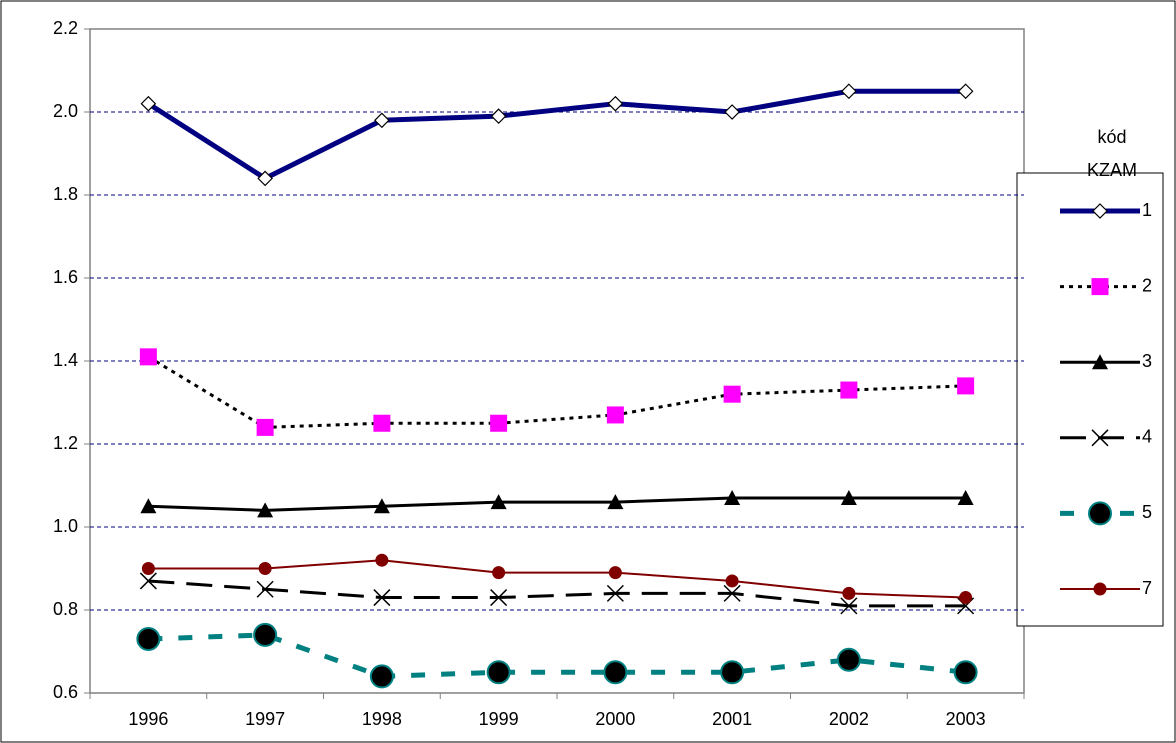  I want to click on legend-title: kód, so click(1111, 137).